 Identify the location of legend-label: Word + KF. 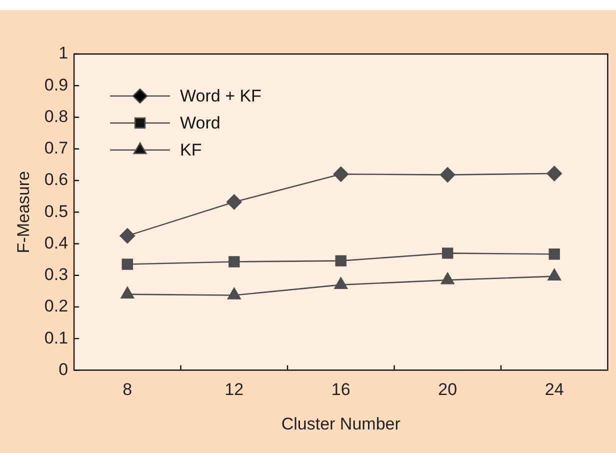
(221, 96).